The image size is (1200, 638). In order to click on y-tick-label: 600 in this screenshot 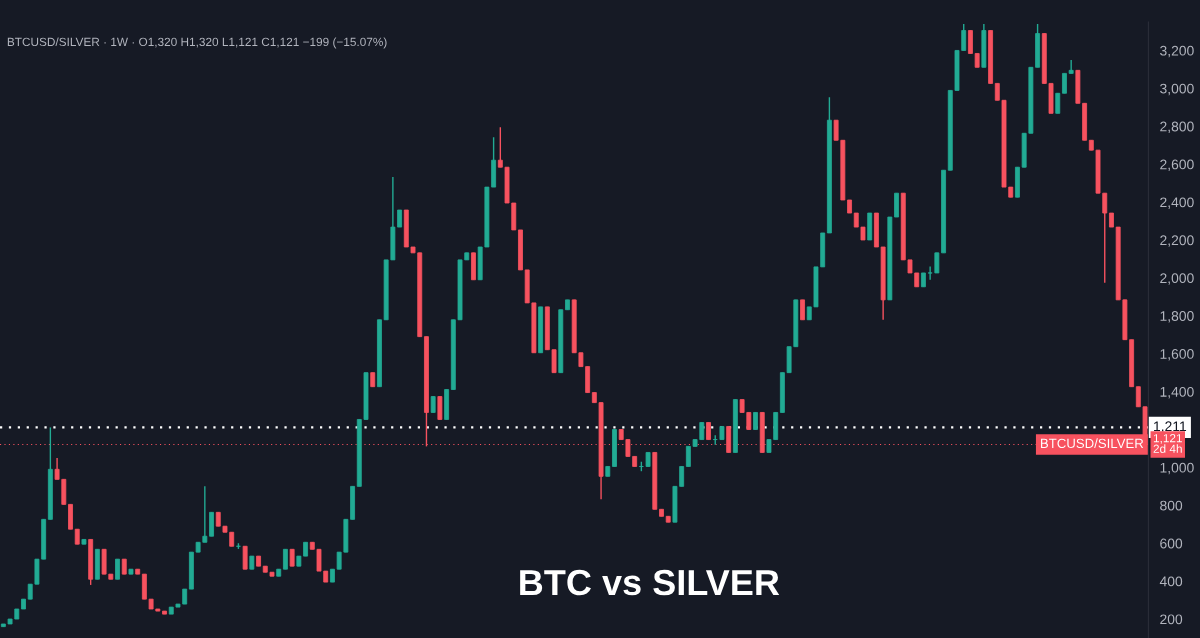, I will do `click(1171, 543)`.